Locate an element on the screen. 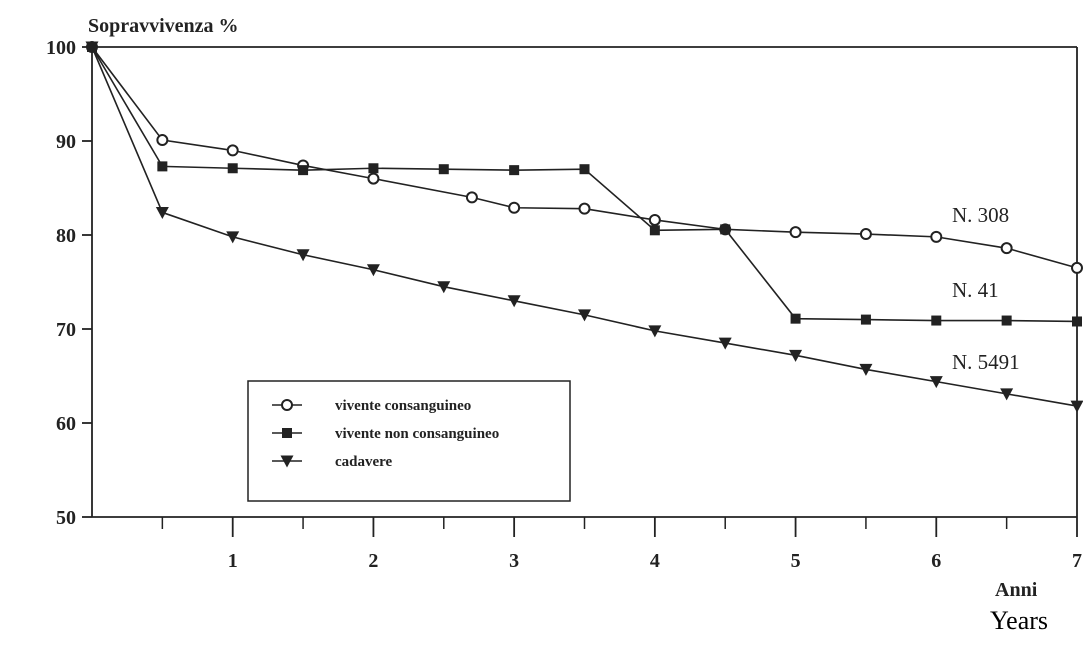 This screenshot has height=650, width=1083. x-tick-label: 3 is located at coordinates (514, 561).